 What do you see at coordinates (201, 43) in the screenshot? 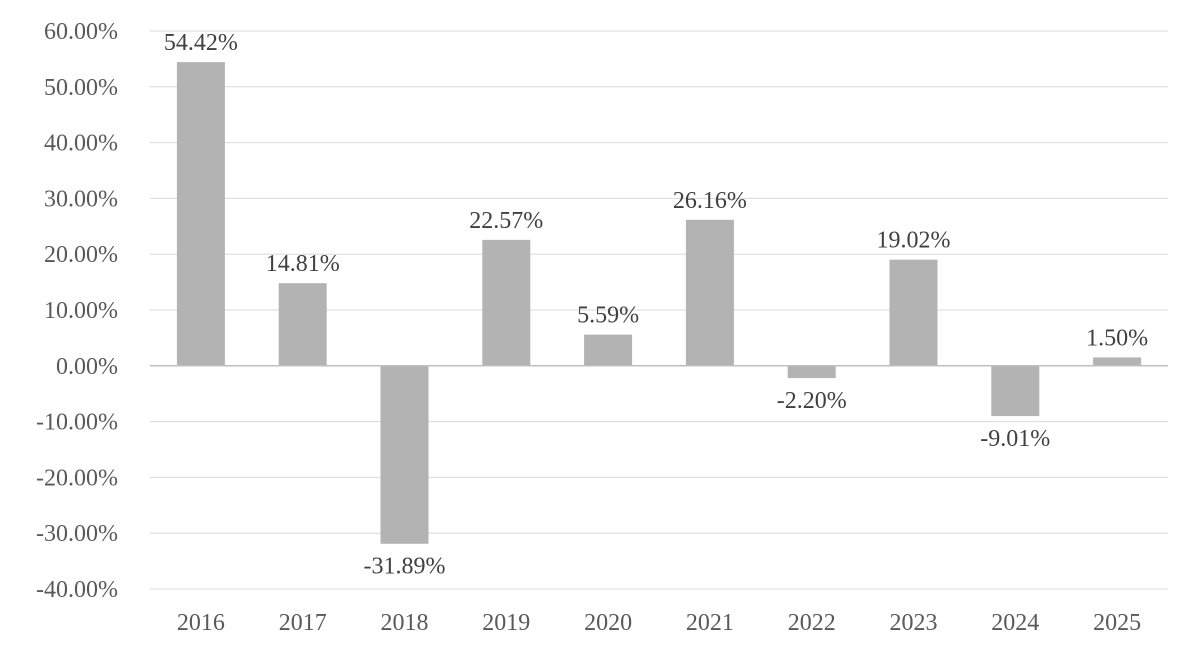
I see `data-label-2016: 54.42%` at bounding box center [201, 43].